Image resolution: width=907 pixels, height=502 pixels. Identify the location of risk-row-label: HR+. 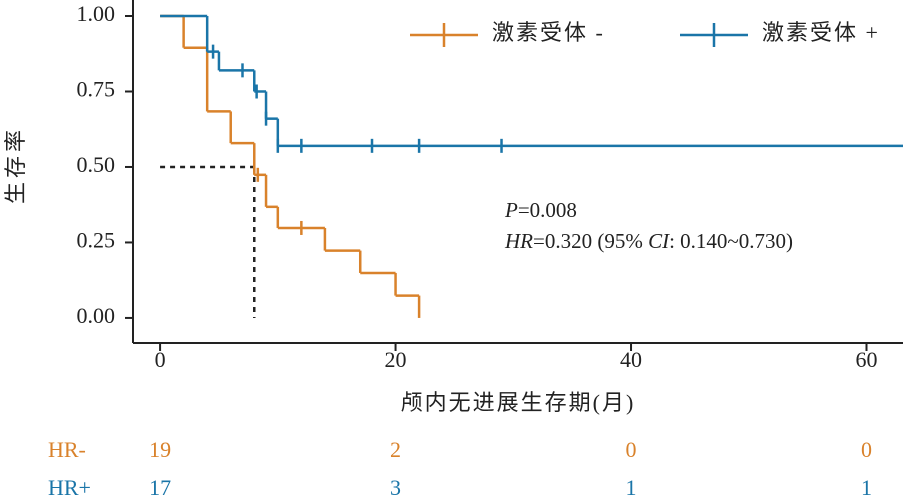
(69, 487).